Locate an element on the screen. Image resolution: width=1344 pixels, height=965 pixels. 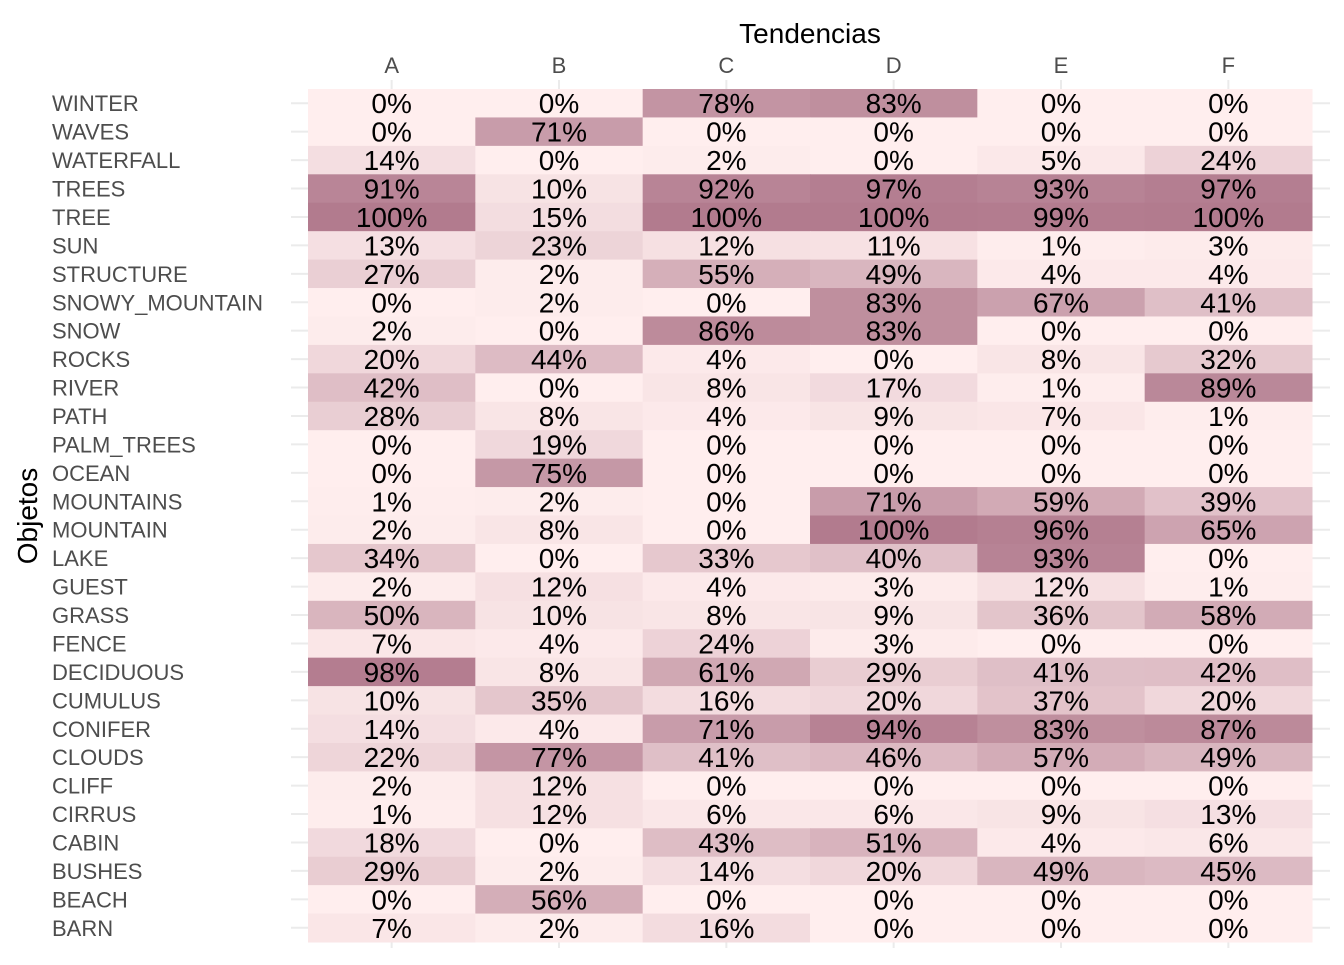
cell-value-label: 57% is located at coordinates (1061, 757).